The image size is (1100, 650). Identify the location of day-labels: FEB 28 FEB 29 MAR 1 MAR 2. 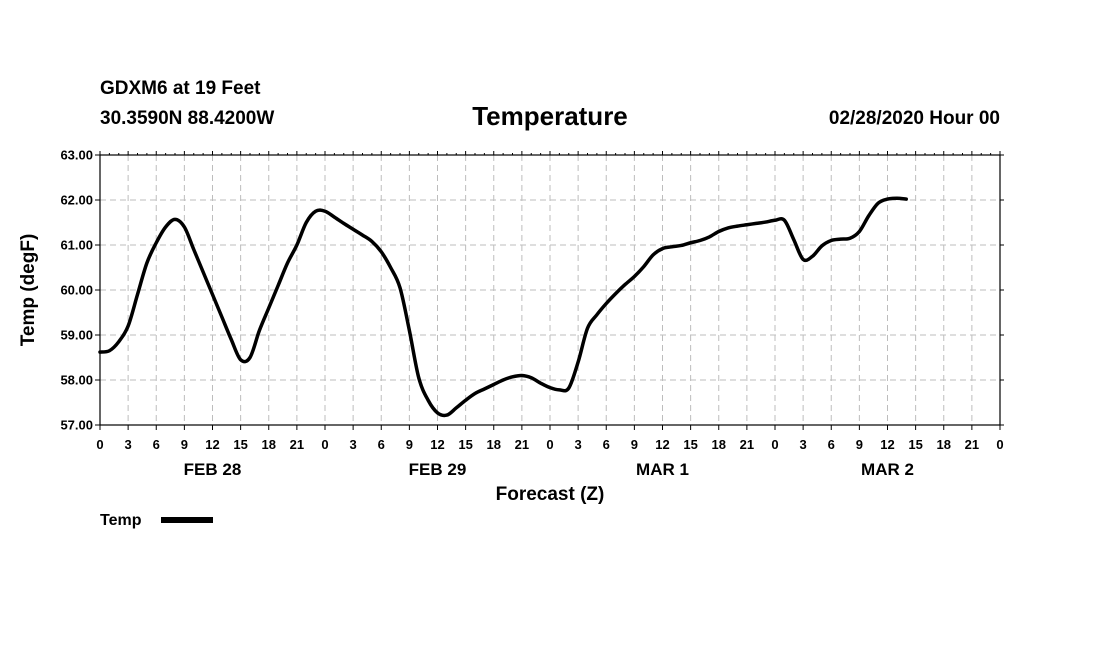
(549, 469).